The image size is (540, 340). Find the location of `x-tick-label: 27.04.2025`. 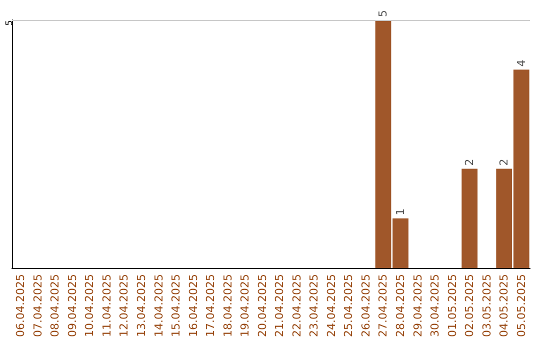

x-tick-label: 27.04.2025 is located at coordinates (383, 306).